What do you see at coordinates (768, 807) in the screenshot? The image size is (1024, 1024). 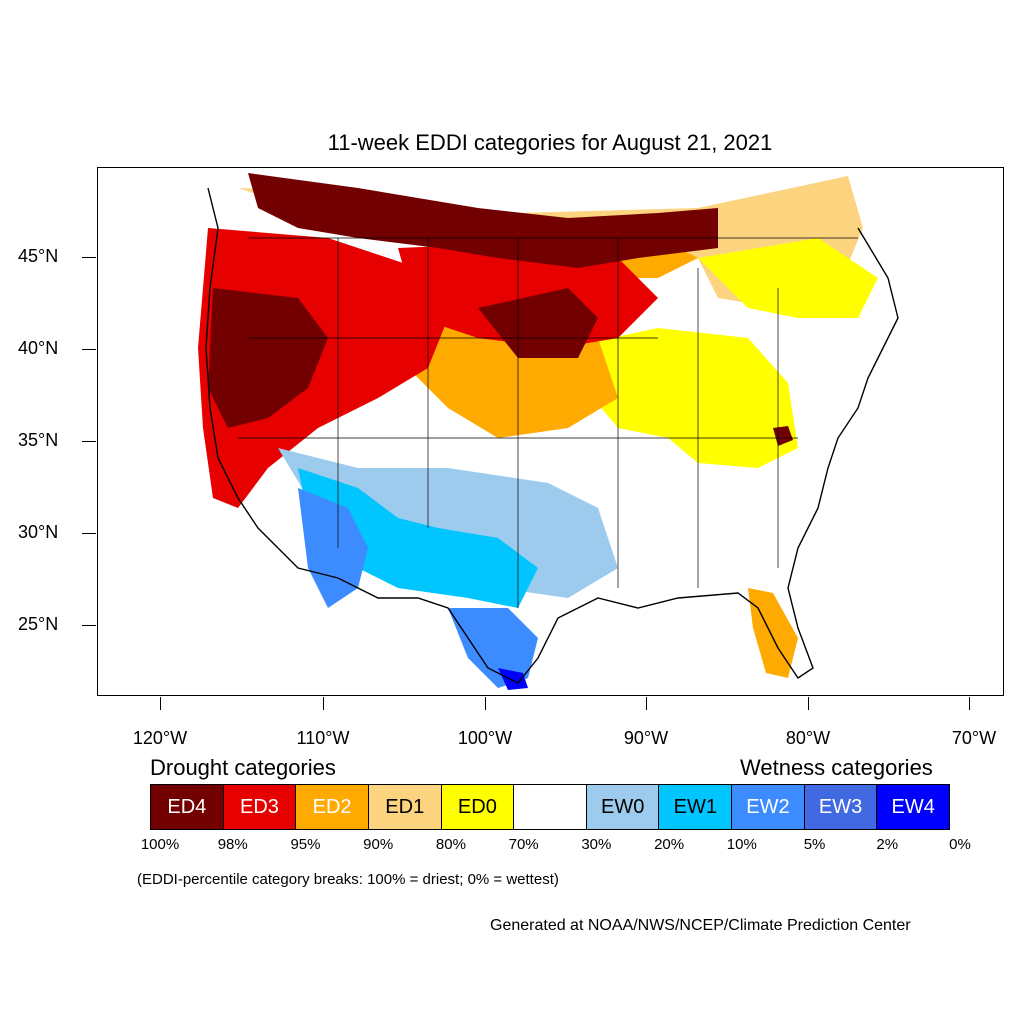 I see `legend-swatch-ew2: EW2` at bounding box center [768, 807].